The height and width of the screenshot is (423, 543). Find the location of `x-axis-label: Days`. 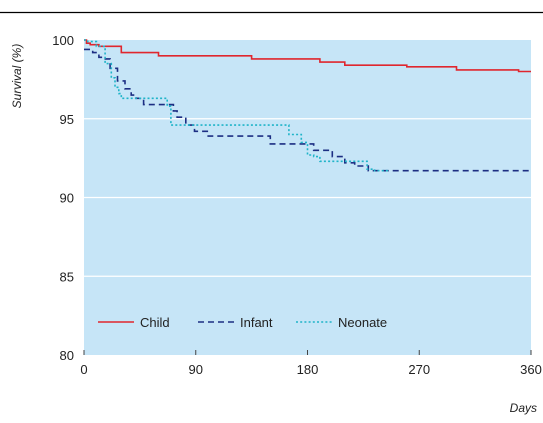

x-axis-label: Days is located at coordinates (523, 408).